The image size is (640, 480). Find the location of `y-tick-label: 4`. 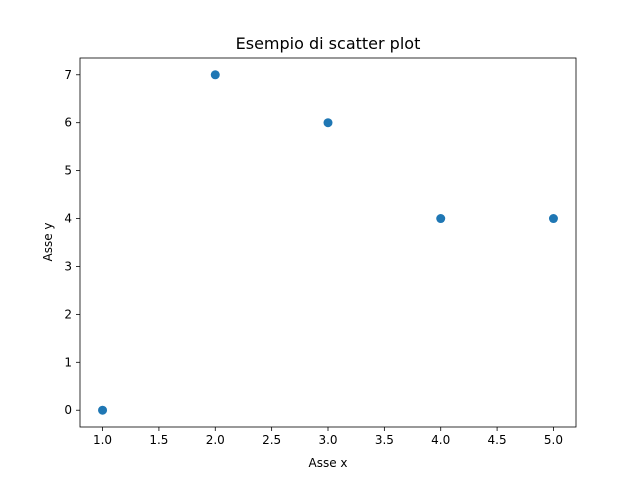

y-tick-label: 4 is located at coordinates (68, 219).